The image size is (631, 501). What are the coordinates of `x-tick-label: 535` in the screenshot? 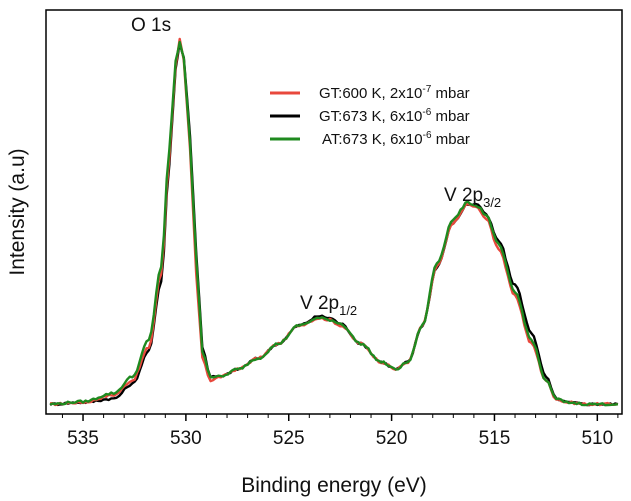 It's located at (83, 438).